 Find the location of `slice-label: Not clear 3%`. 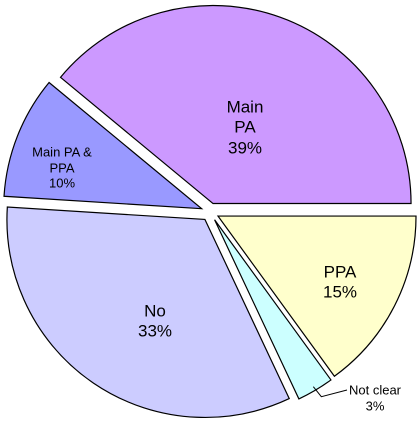

slice-label: Not clear 3% is located at coordinates (375, 397).